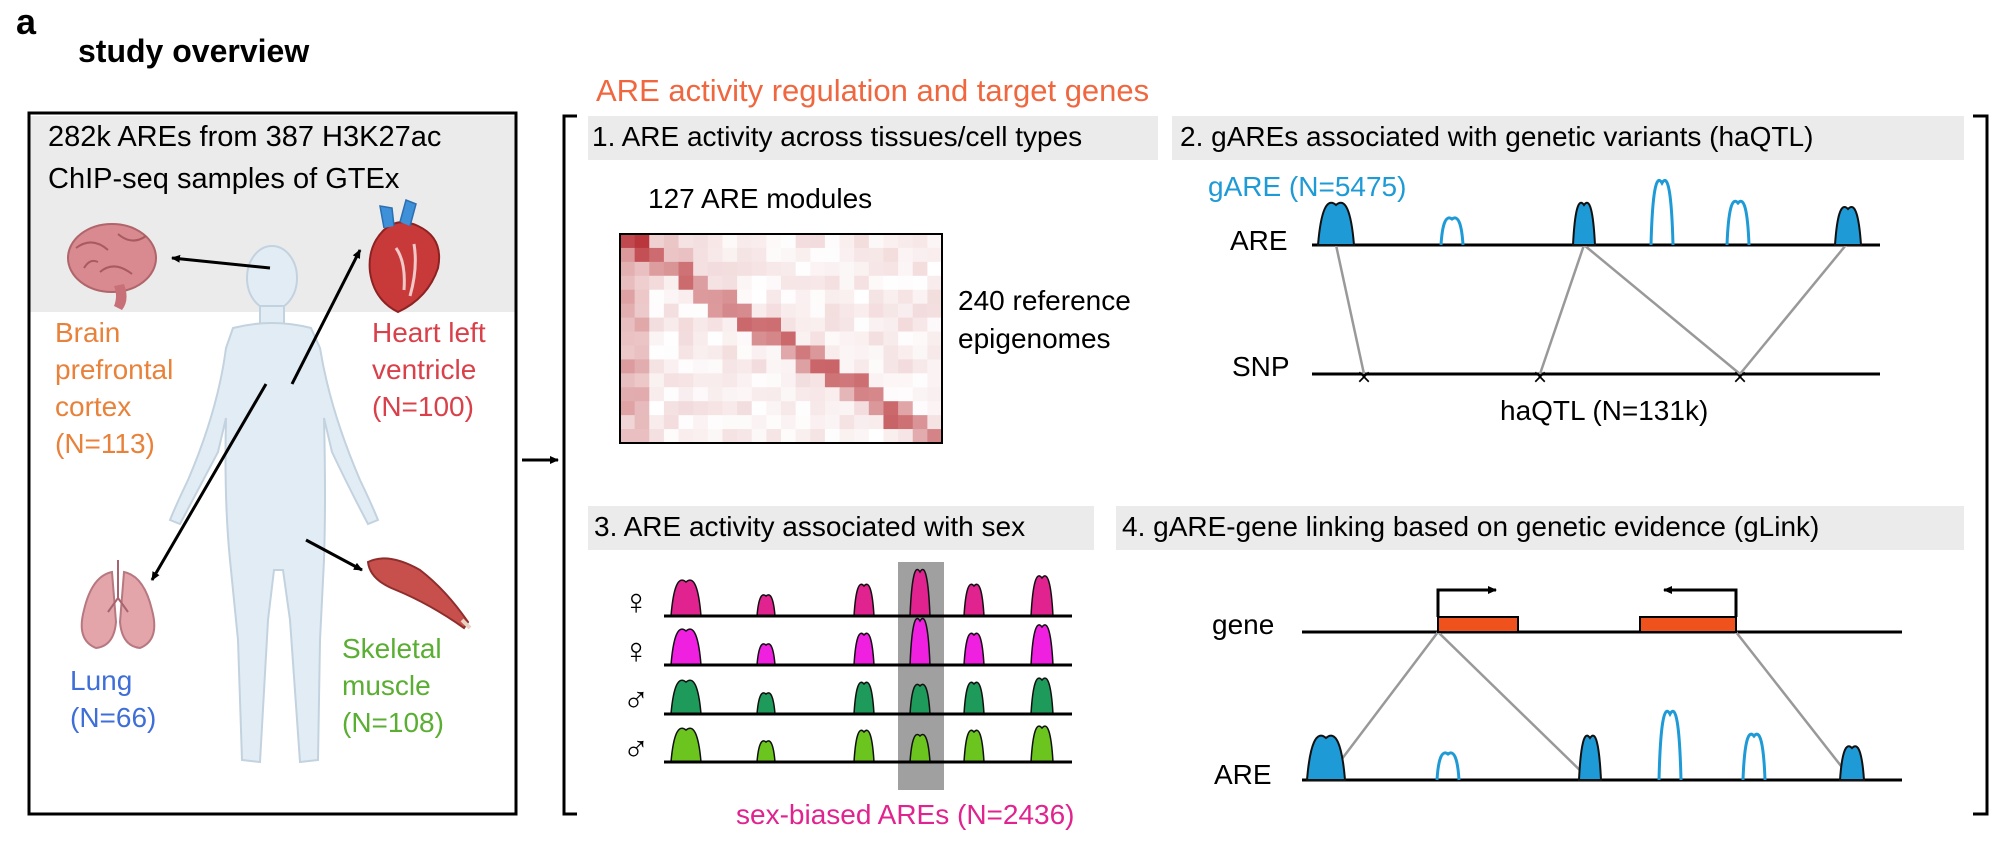 The image size is (2000, 841). What do you see at coordinates (1243, 624) in the screenshot?
I see `gene-track-label: gene` at bounding box center [1243, 624].